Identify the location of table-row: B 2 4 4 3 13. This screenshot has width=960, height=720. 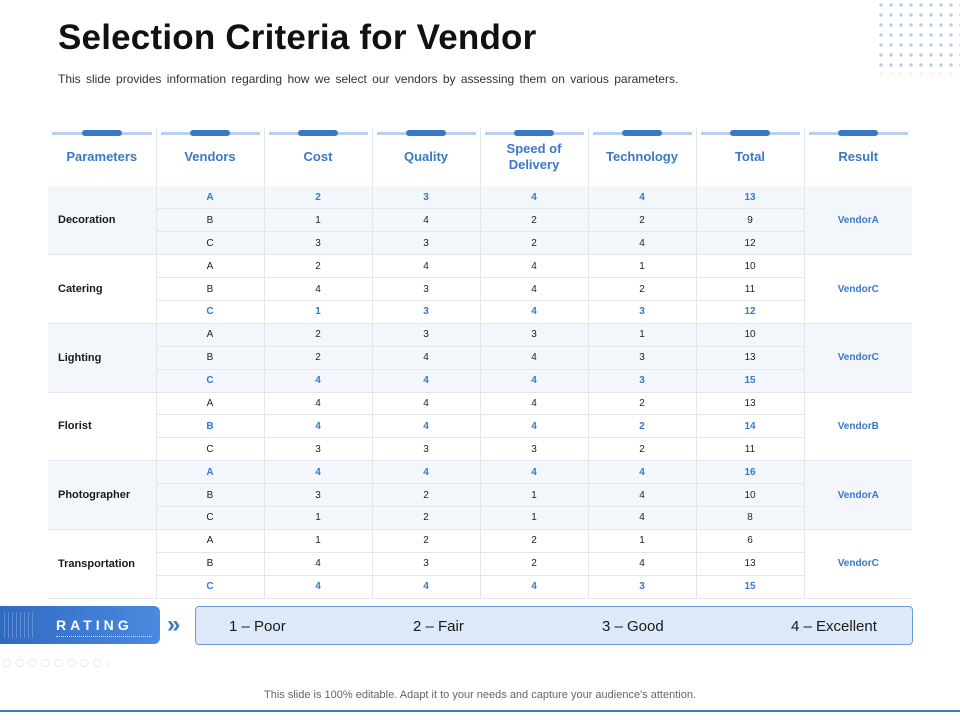
(480, 358).